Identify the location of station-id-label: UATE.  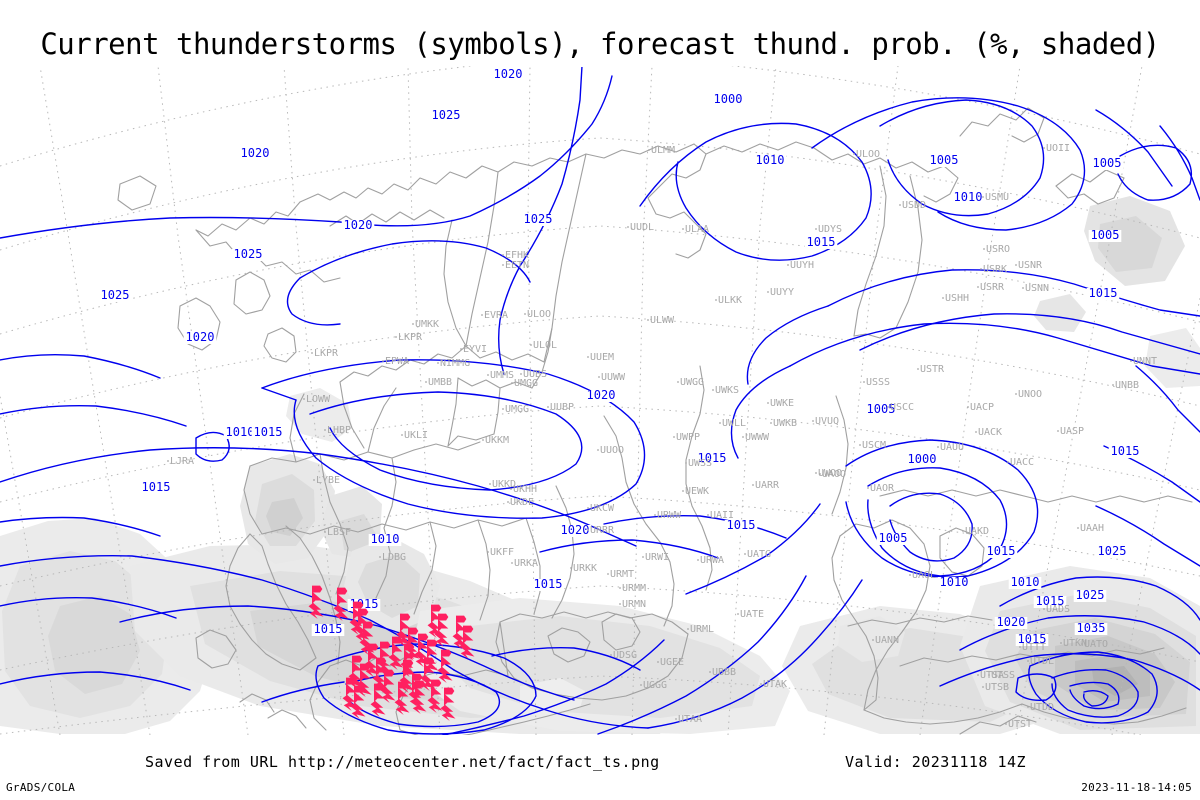
(752, 614).